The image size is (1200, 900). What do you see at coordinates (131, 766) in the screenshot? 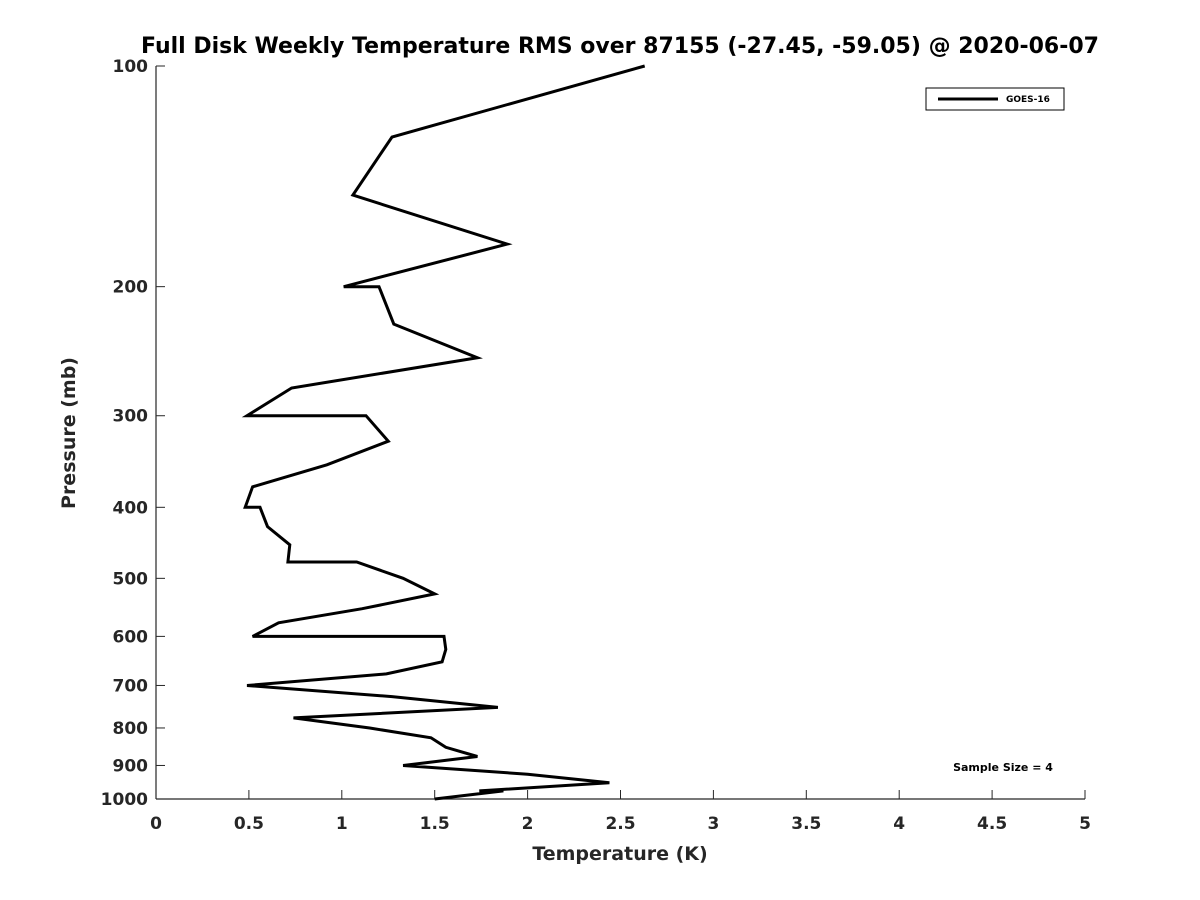
I see `y-tick-label: 900` at bounding box center [131, 766].